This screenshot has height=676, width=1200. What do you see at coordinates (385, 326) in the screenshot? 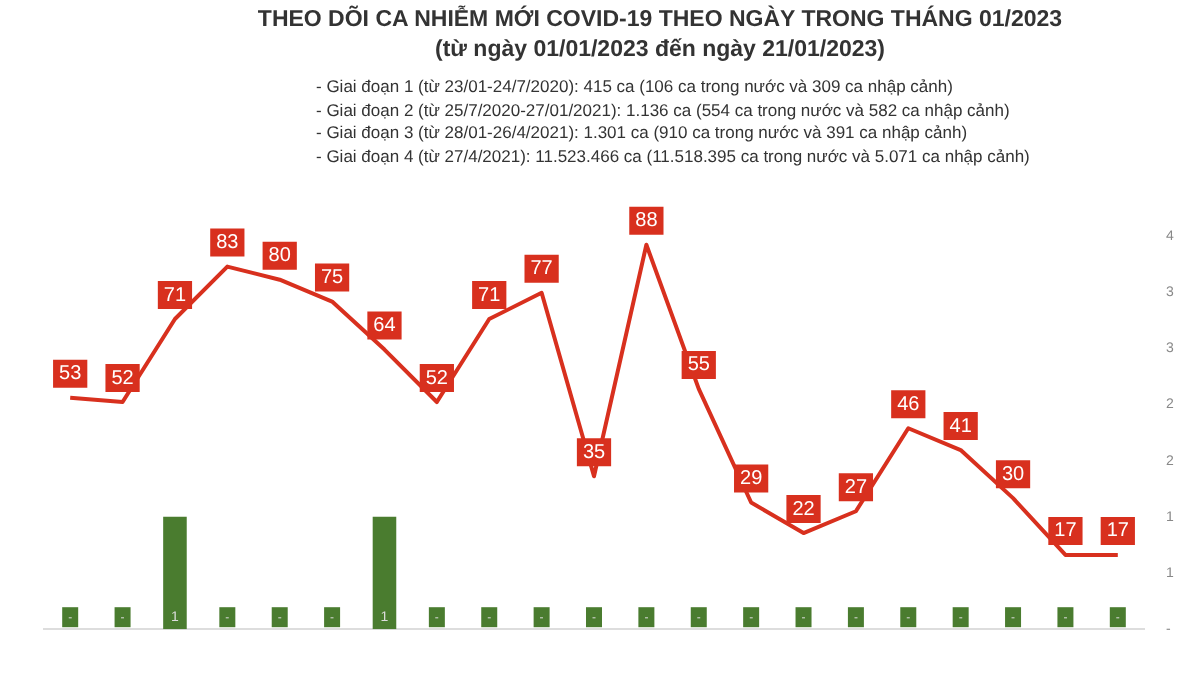
I see `data-label: 64` at bounding box center [385, 326].